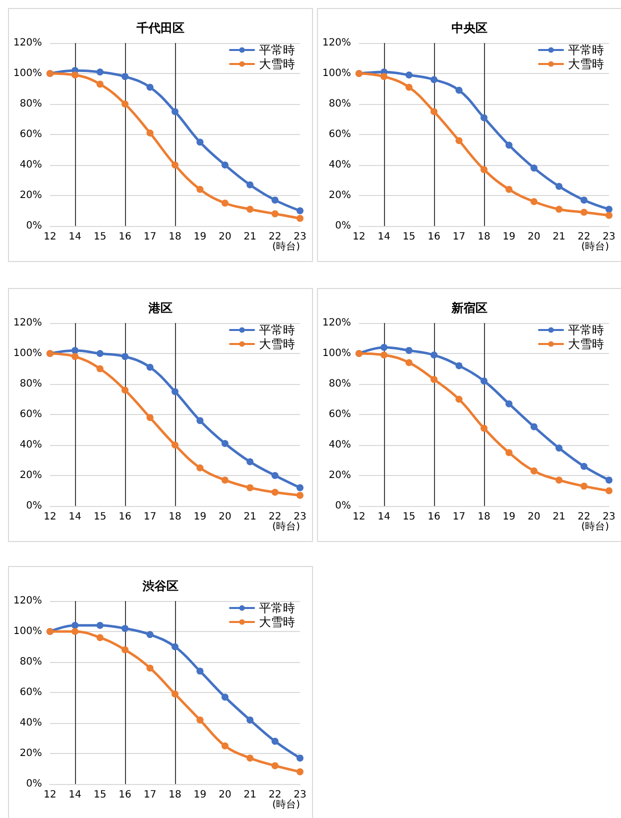 The width and height of the screenshot is (621, 818). What do you see at coordinates (277, 622) in the screenshot?
I see `legend-label: 大雪時` at bounding box center [277, 622].